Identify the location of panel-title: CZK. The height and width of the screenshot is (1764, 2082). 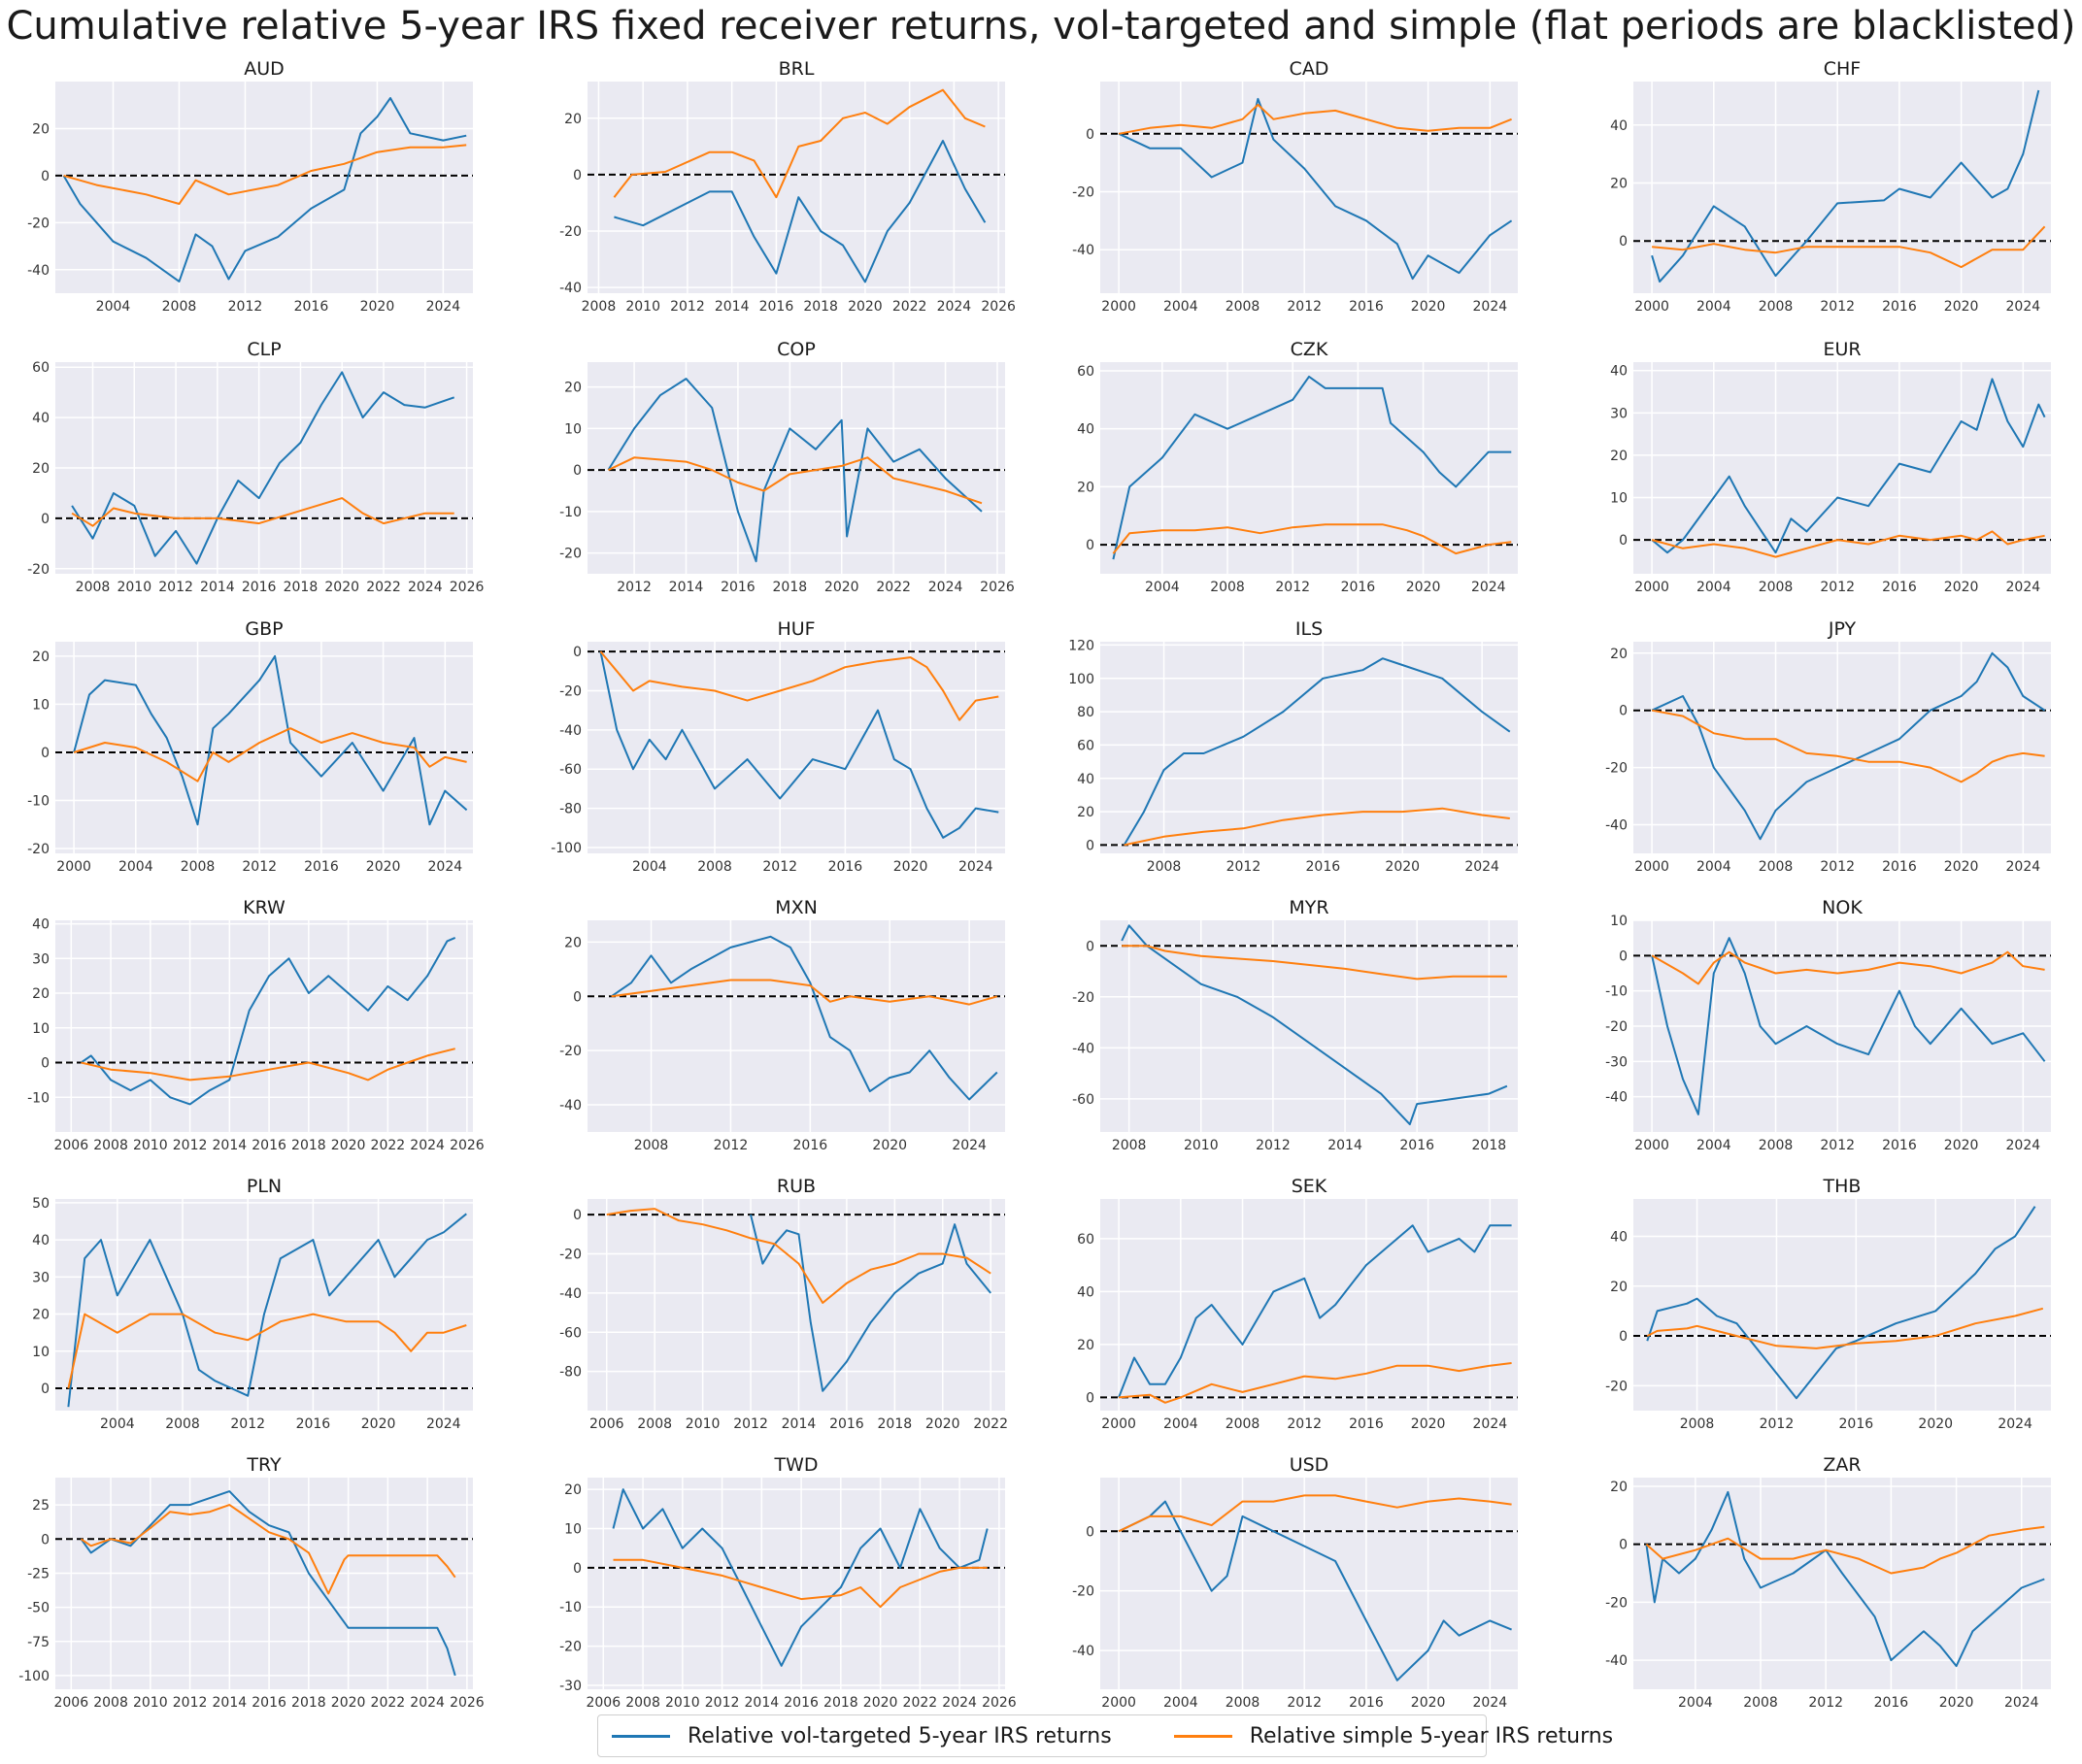
(1309, 349).